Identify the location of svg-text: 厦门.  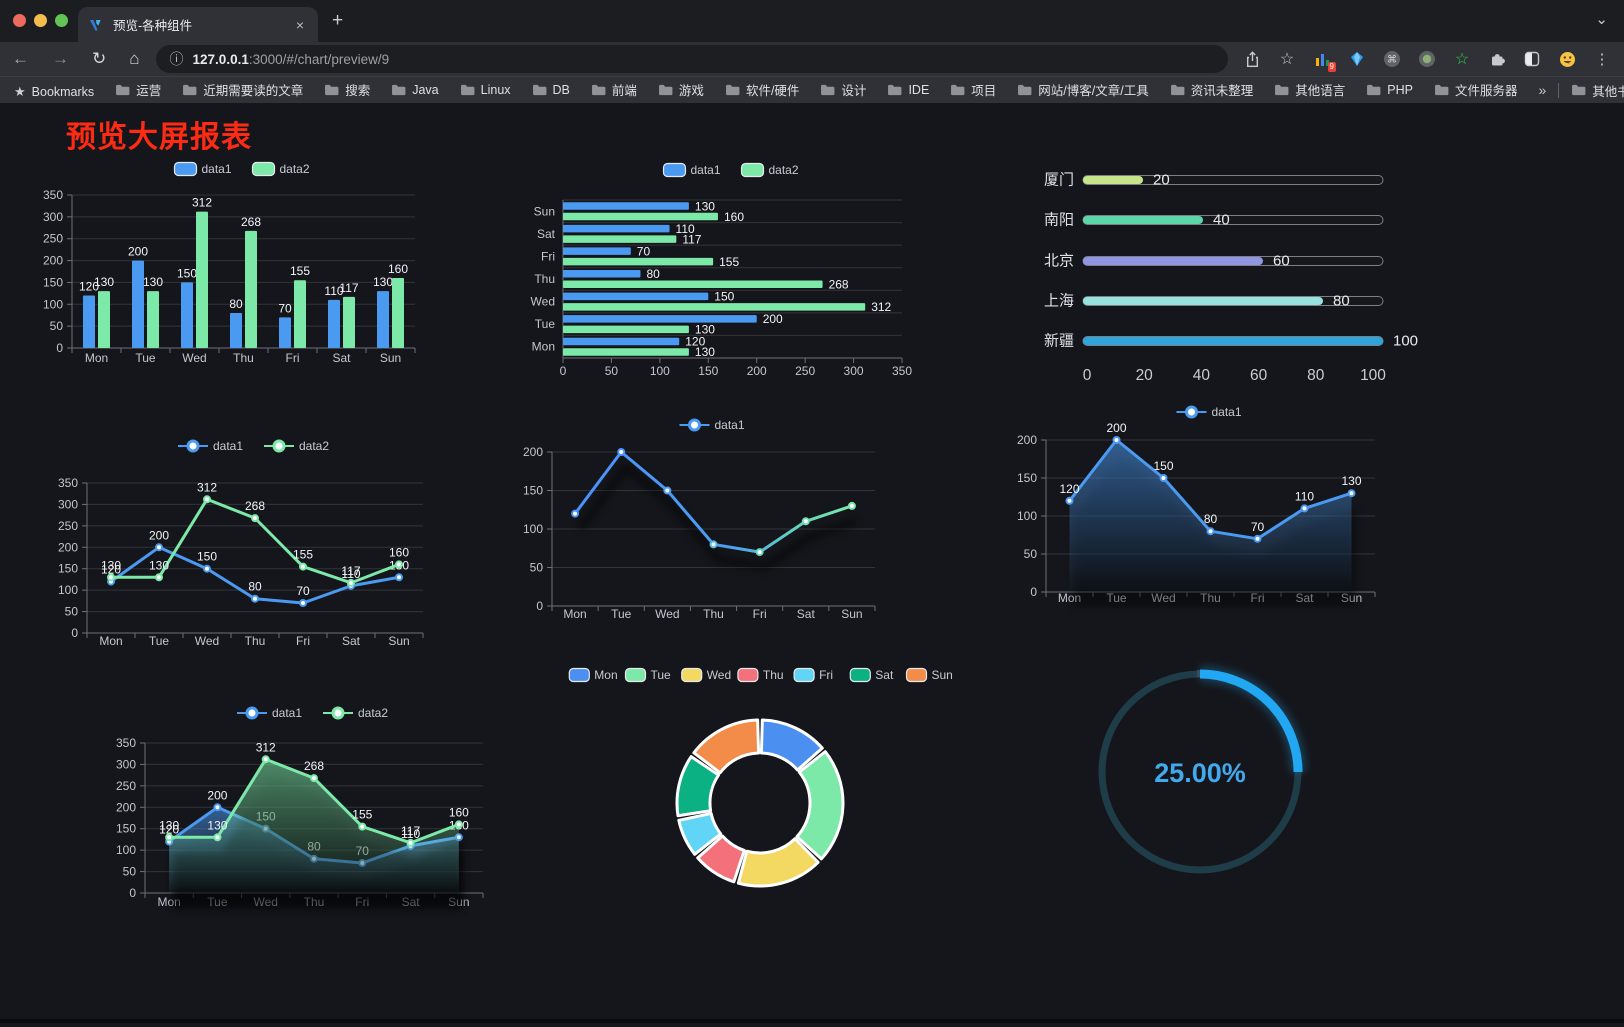
(1059, 180).